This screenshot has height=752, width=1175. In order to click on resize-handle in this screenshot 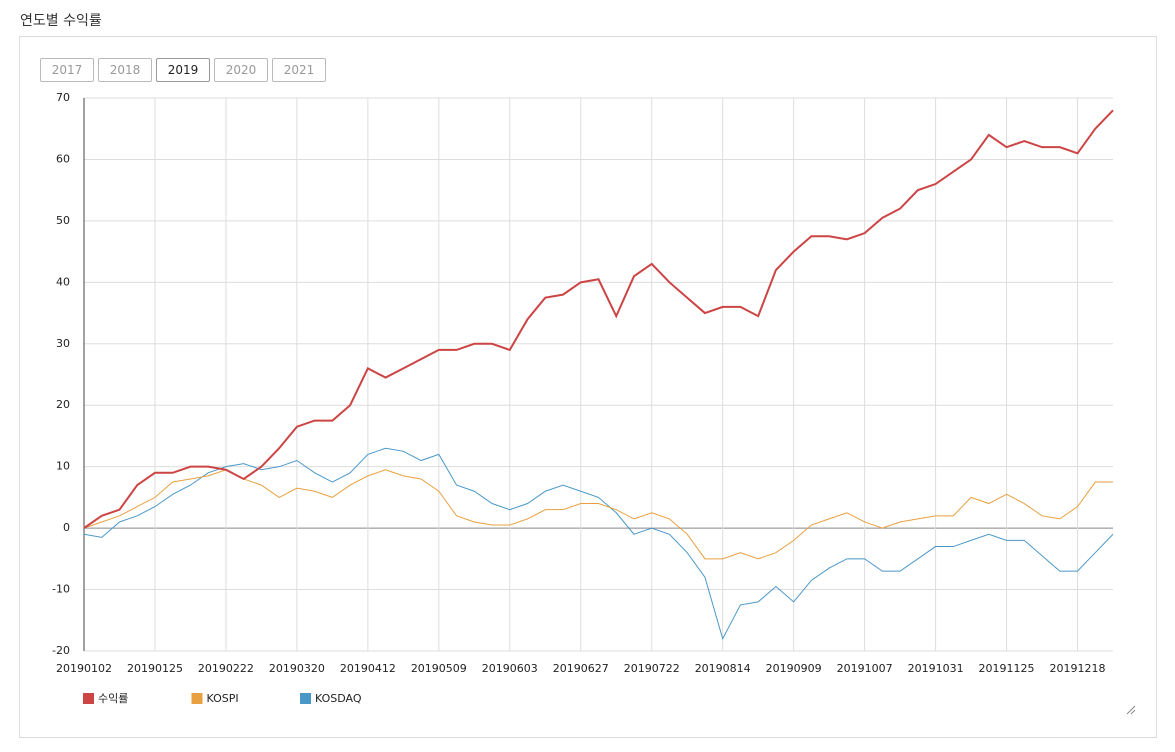, I will do `click(1131, 710)`.